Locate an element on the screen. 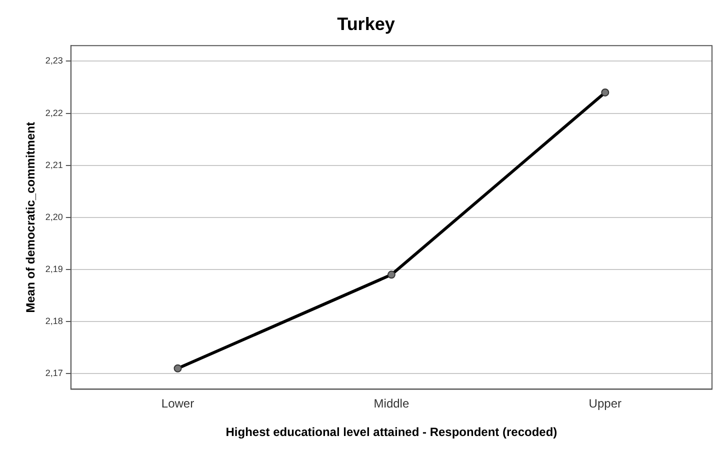 Image resolution: width=724 pixels, height=450 pixels. x-tick-label: Middle is located at coordinates (392, 403).